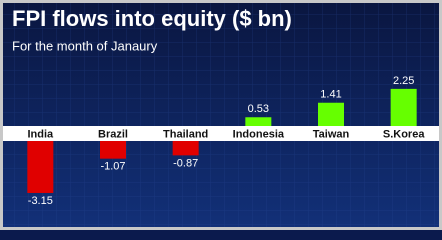  What do you see at coordinates (85, 45) in the screenshot?
I see `chart-subtitle: For the month of Janaury` at bounding box center [85, 45].